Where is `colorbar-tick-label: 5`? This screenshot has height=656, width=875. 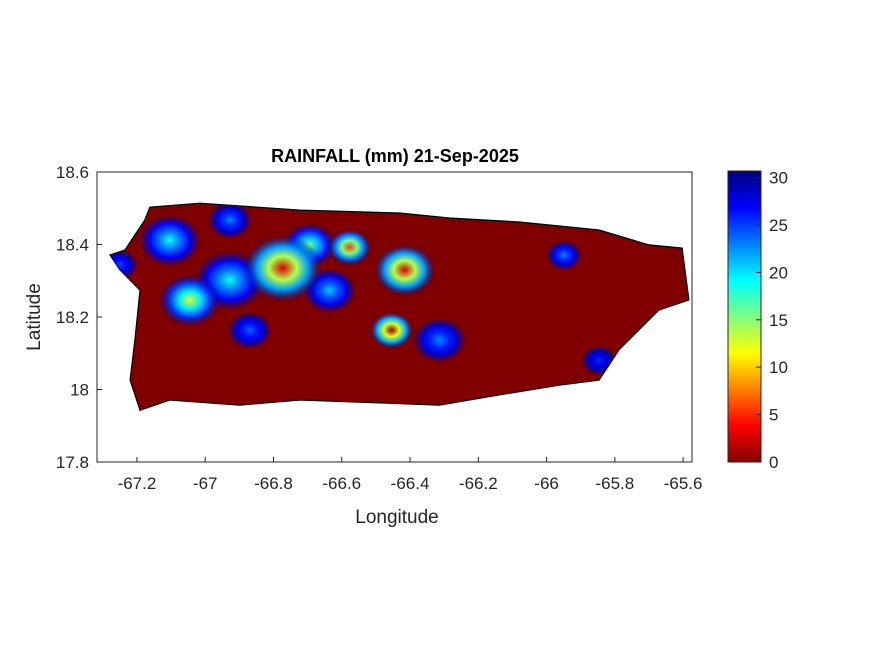 colorbar-tick-label: 5 is located at coordinates (773, 415).